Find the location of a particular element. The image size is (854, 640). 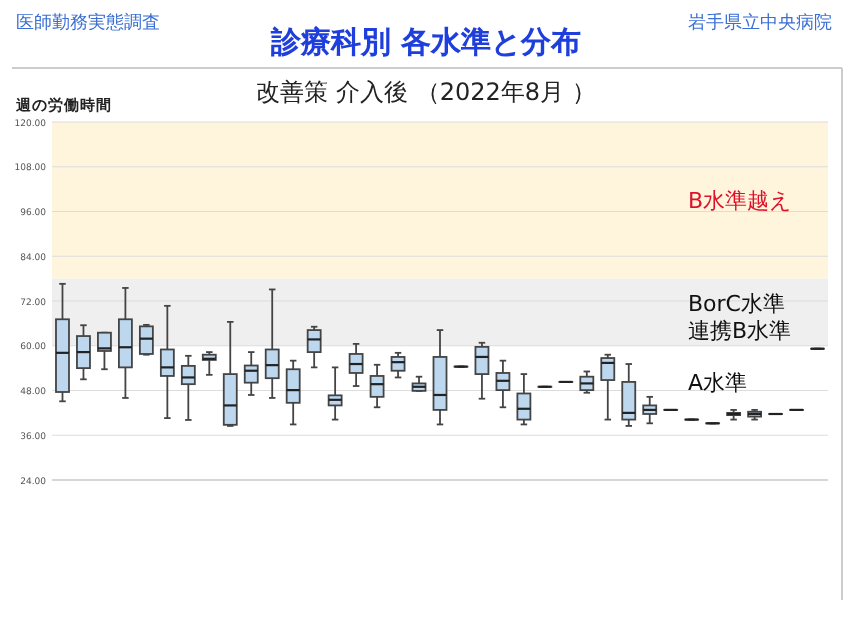

annotation: 連携B水準 is located at coordinates (740, 330).